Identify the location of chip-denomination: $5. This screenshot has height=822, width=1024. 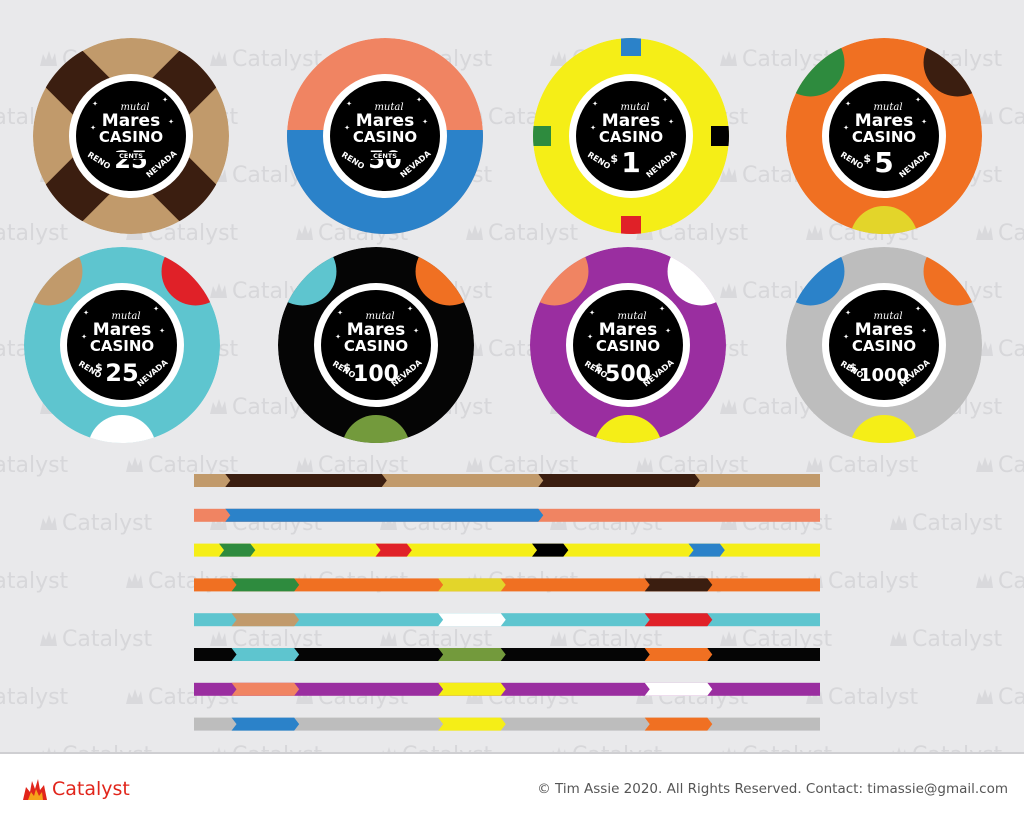
(878, 162).